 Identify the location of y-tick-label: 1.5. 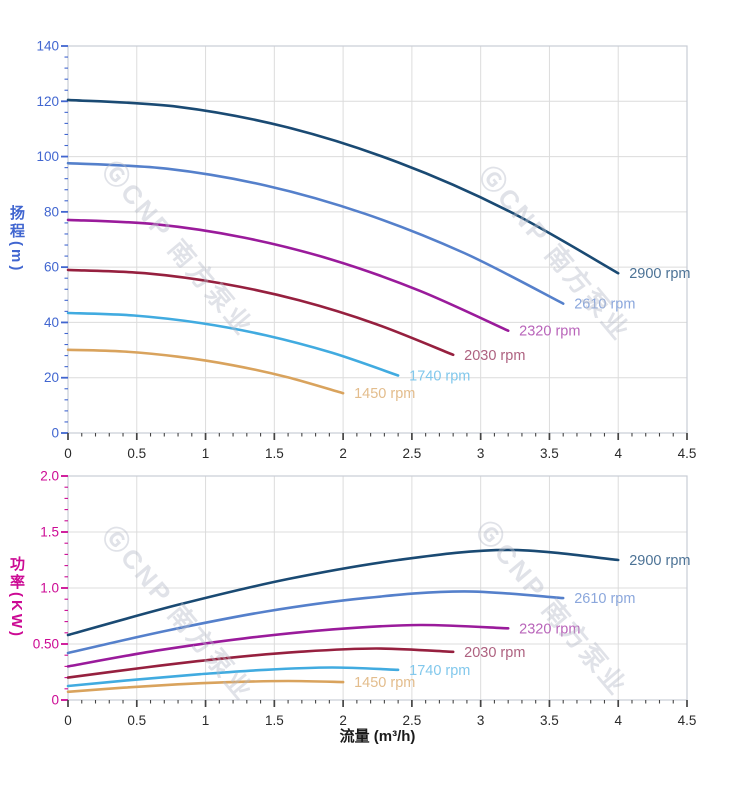
(49, 532).